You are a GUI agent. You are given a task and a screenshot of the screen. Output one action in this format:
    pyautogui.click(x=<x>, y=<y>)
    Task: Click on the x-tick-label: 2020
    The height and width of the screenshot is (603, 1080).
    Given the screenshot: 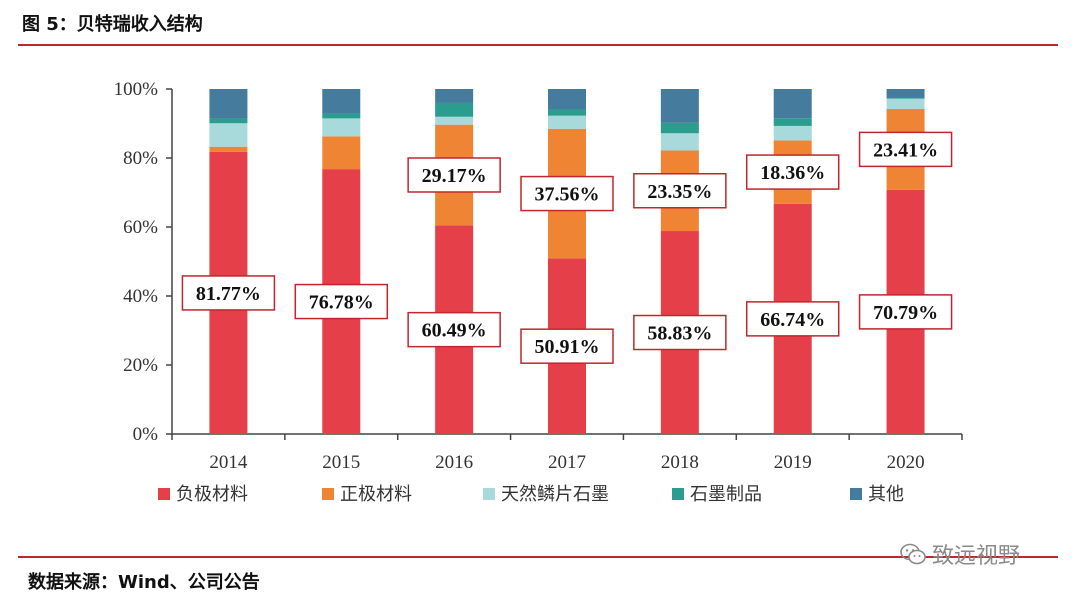 What is the action you would take?
    pyautogui.click(x=906, y=462)
    